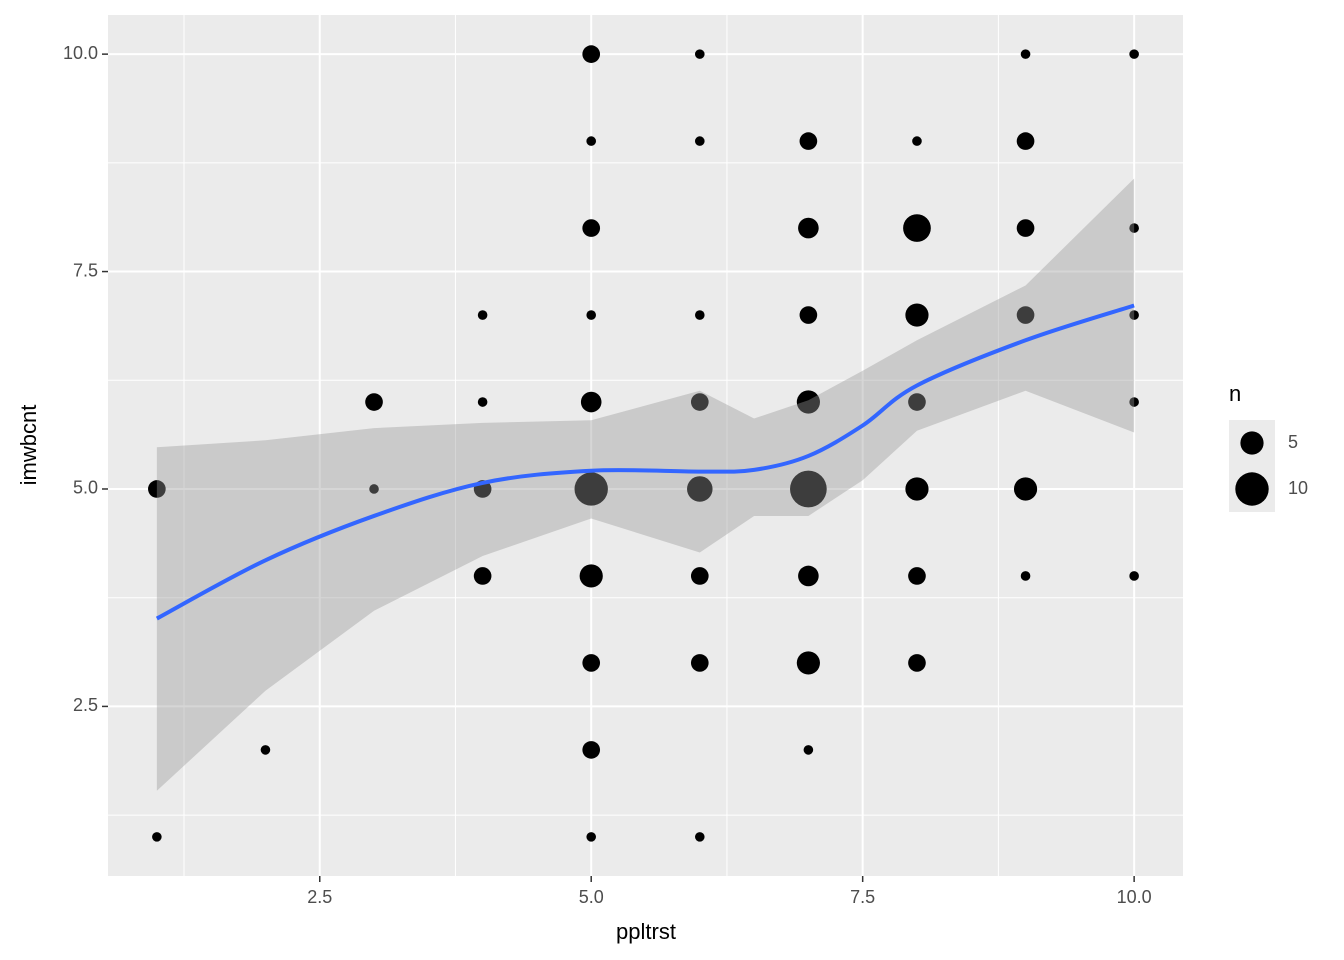 This screenshot has height=960, width=1344. What do you see at coordinates (85, 488) in the screenshot?
I see `y-tick-label: 5.0` at bounding box center [85, 488].